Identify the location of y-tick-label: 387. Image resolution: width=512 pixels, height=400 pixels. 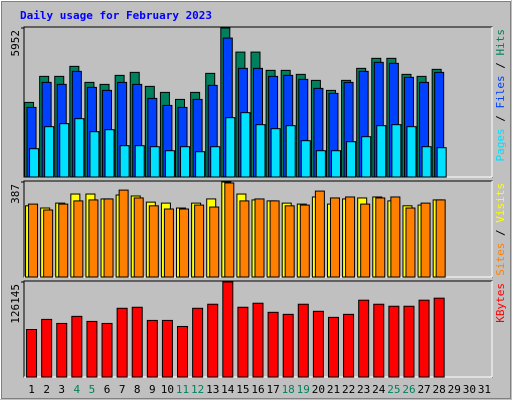
(15, 194).